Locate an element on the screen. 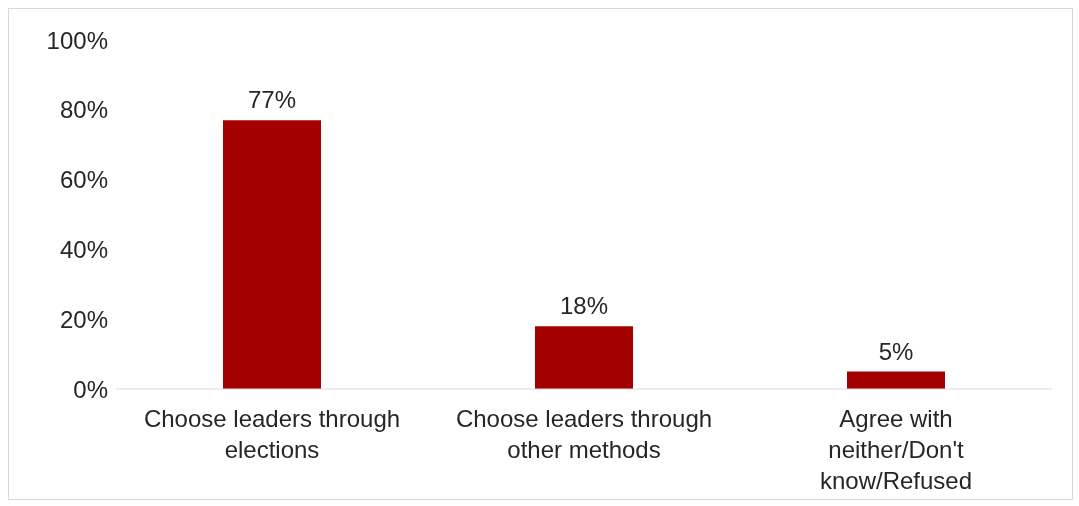 The width and height of the screenshot is (1079, 506). data-label: 77% is located at coordinates (272, 100).